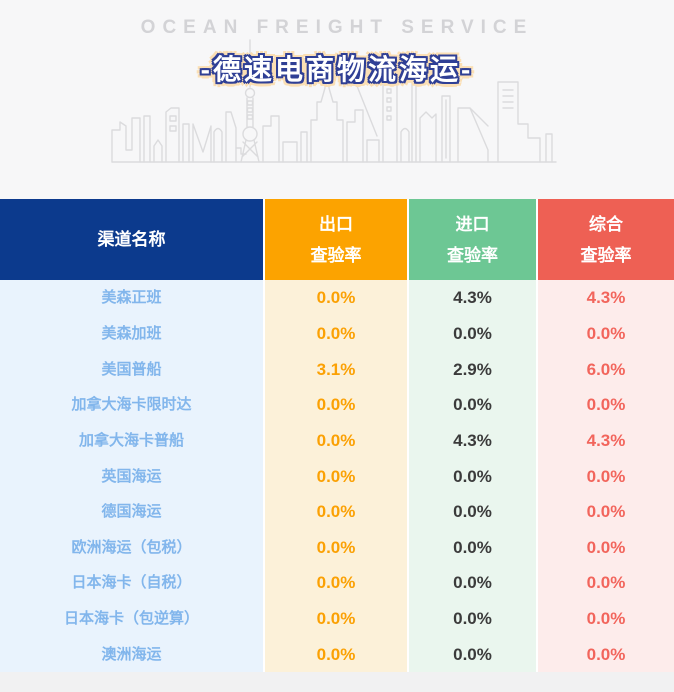 The image size is (674, 692). Describe the element at coordinates (472, 224) in the screenshot. I see `header-line: 进口` at that location.